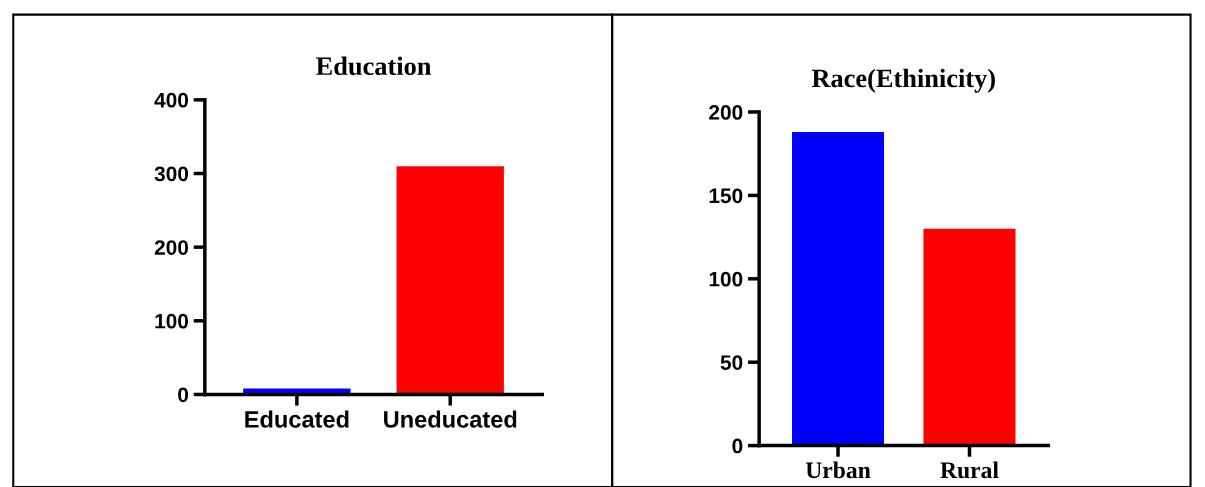  What do you see at coordinates (969, 470) in the screenshot?
I see `x-tick-label: Rural` at bounding box center [969, 470].